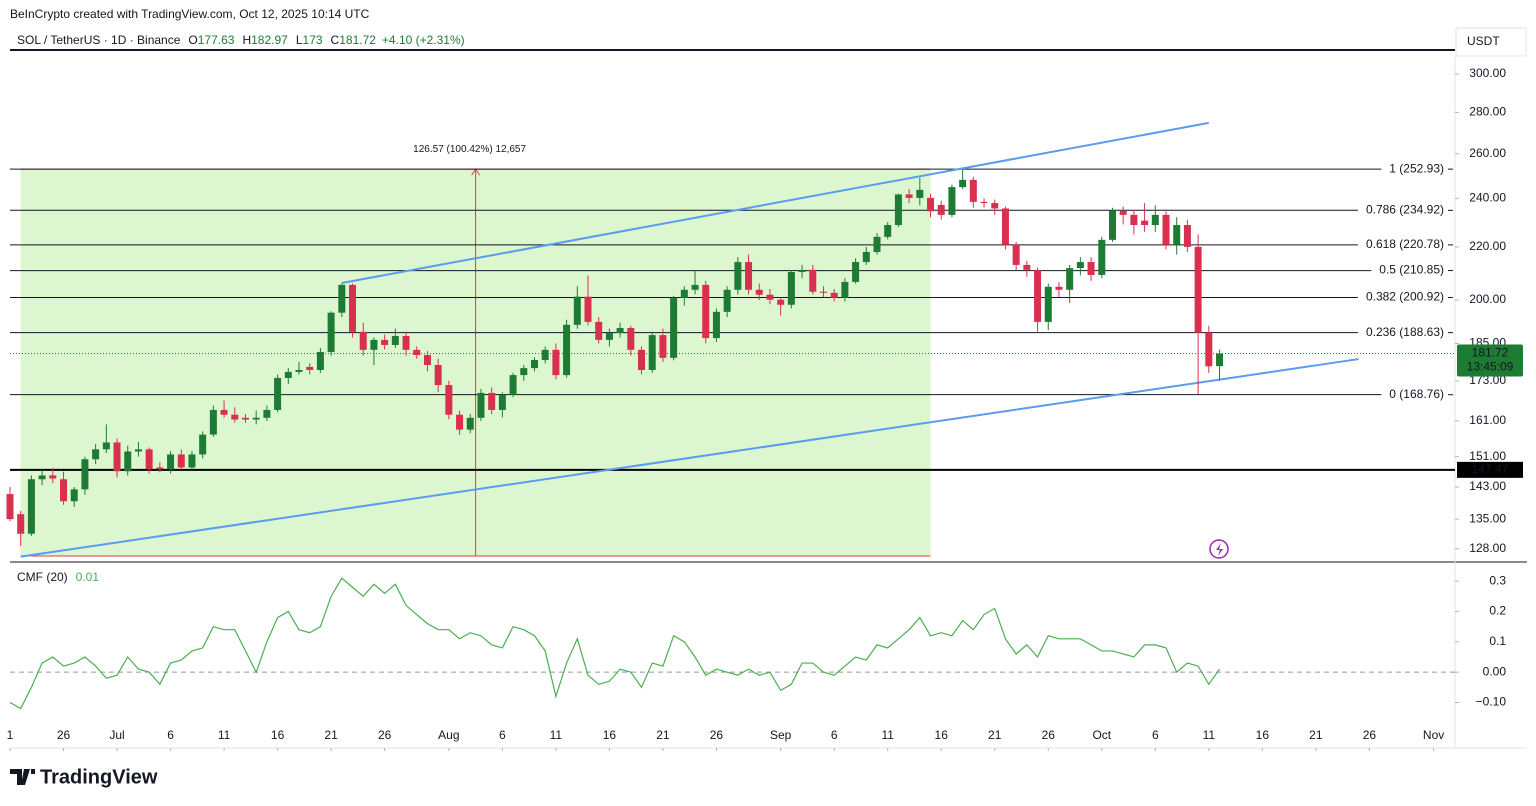 Image resolution: width=1536 pixels, height=806 pixels. What do you see at coordinates (1487, 73) in the screenshot?
I see `y-tick-label: 300.00` at bounding box center [1487, 73].